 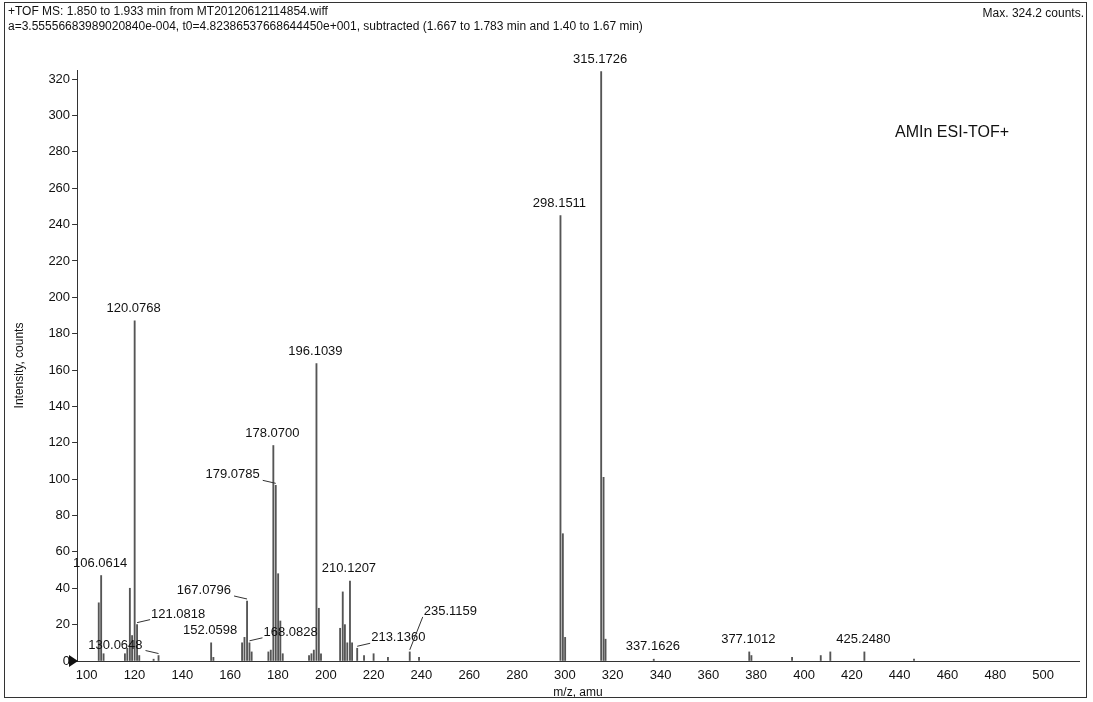 I want to click on annotation: 315.1726, so click(x=600, y=58).